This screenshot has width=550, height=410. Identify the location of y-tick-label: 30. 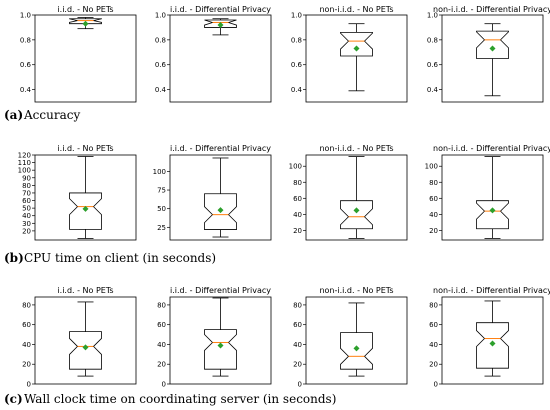
(26, 224).